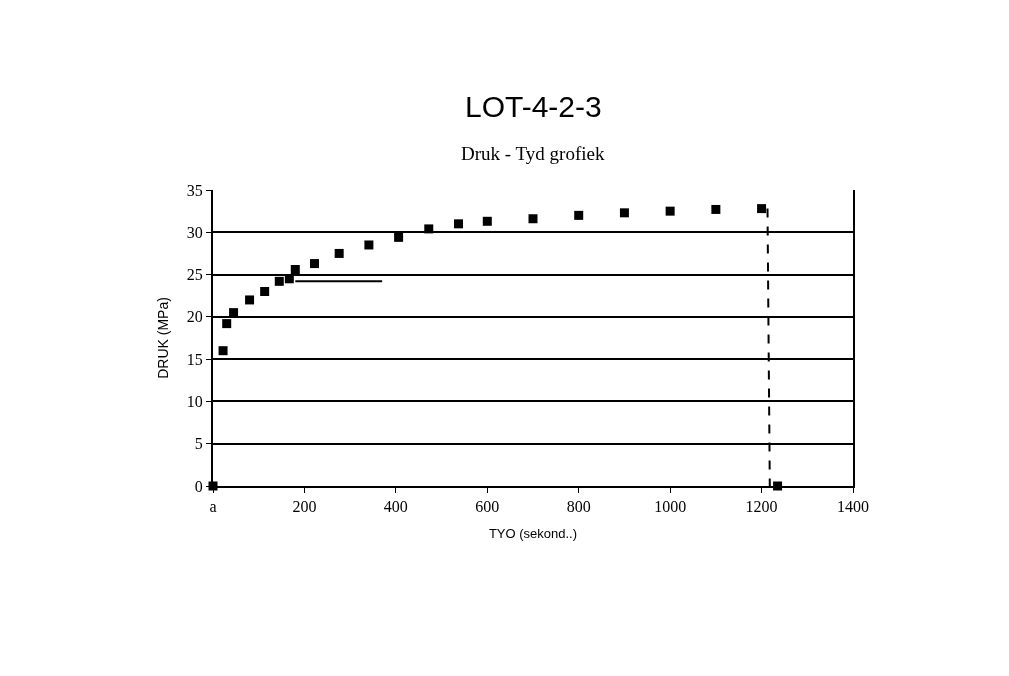  Describe the element at coordinates (194, 232) in the screenshot. I see `y-tick-label: 30` at that location.